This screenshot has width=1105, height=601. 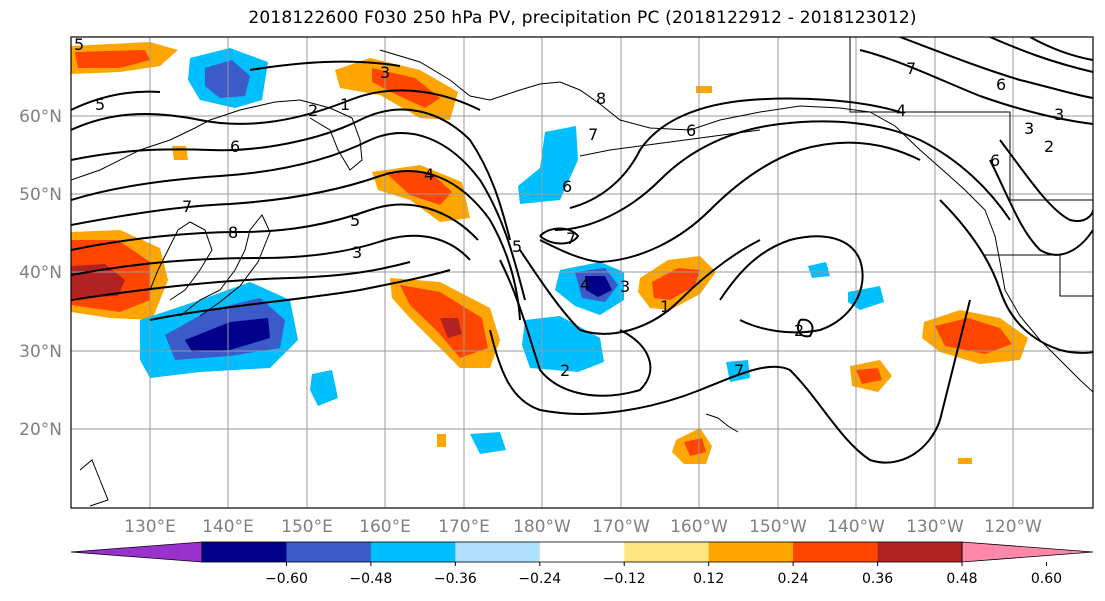 What do you see at coordinates (470, 75) in the screenshot?
I see `coastline-siberia-top` at bounding box center [470, 75].